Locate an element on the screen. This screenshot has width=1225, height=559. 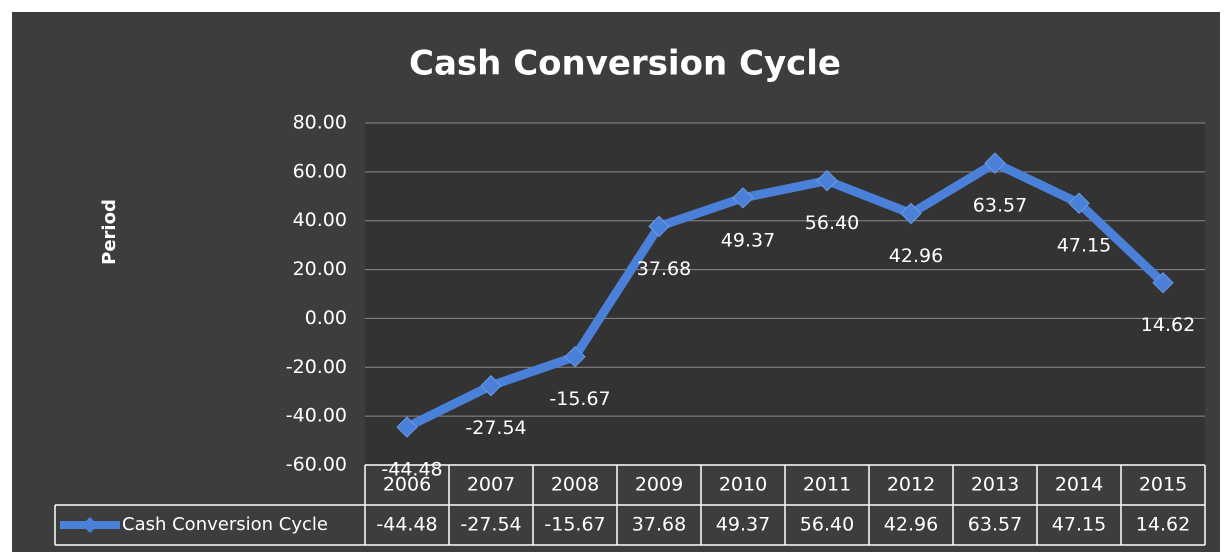
x-tick-label: 2007 is located at coordinates (491, 485).